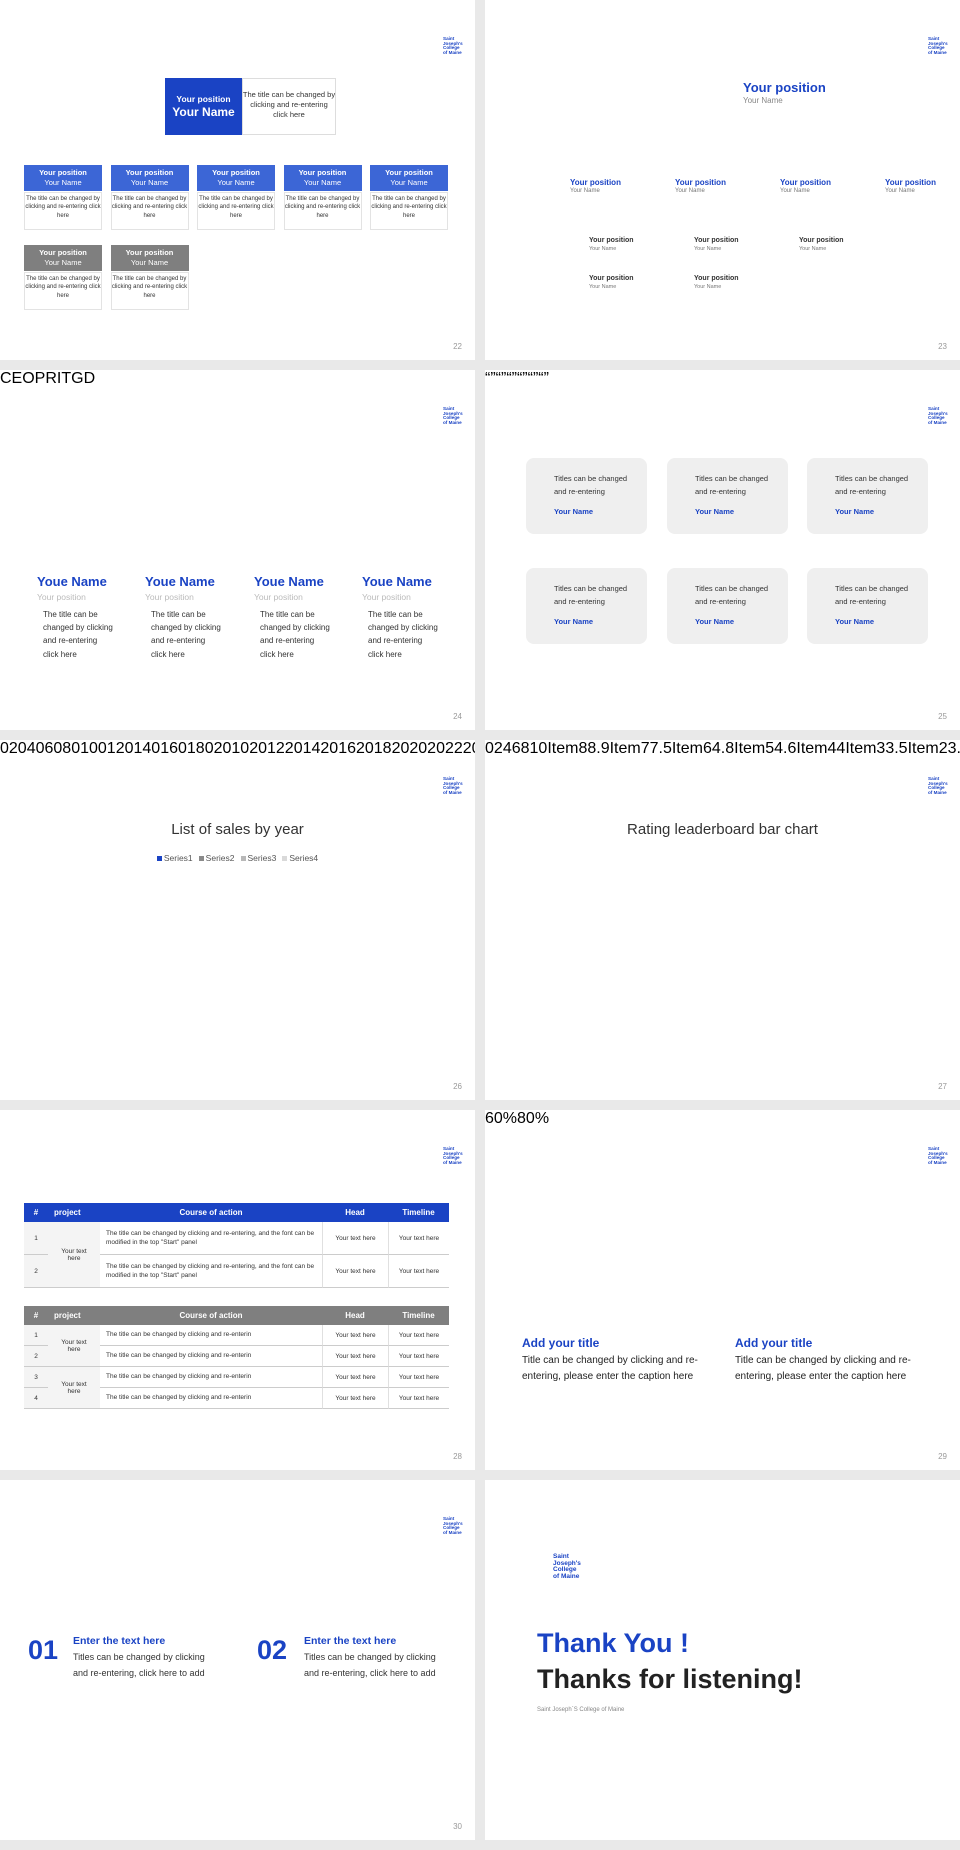  What do you see at coordinates (581, 1710) in the screenshot?
I see `college-name: Saint Joseph`S College of Maine` at bounding box center [581, 1710].